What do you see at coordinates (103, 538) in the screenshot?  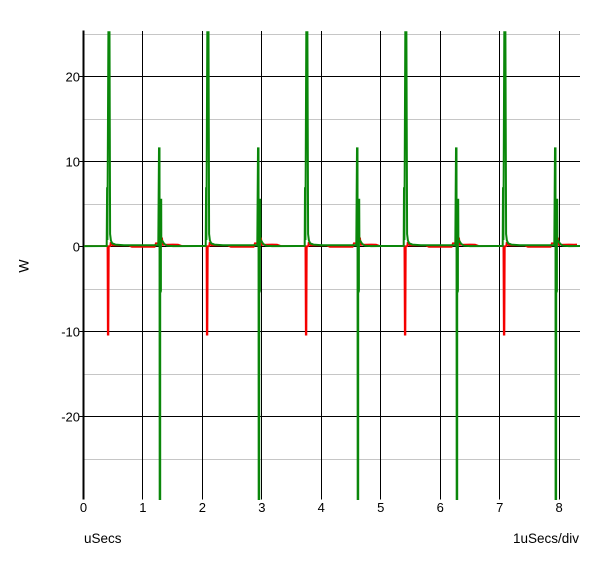 I see `svg-text: uSecs` at bounding box center [103, 538].